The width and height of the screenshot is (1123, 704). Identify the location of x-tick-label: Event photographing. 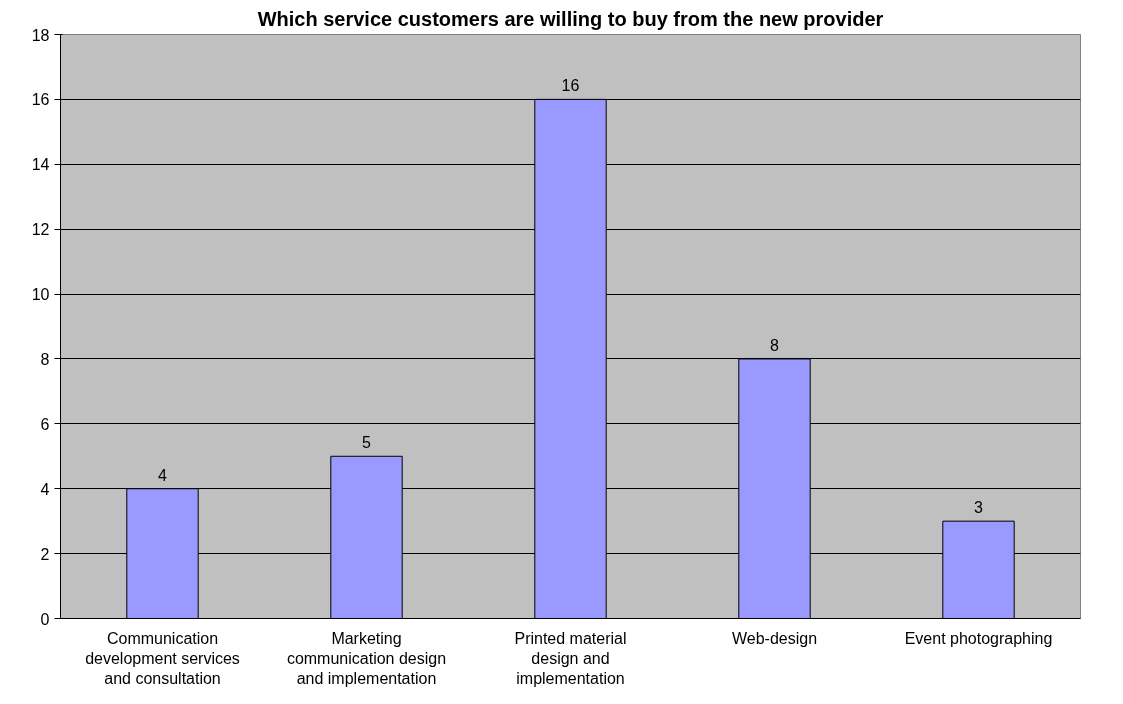
(978, 638).